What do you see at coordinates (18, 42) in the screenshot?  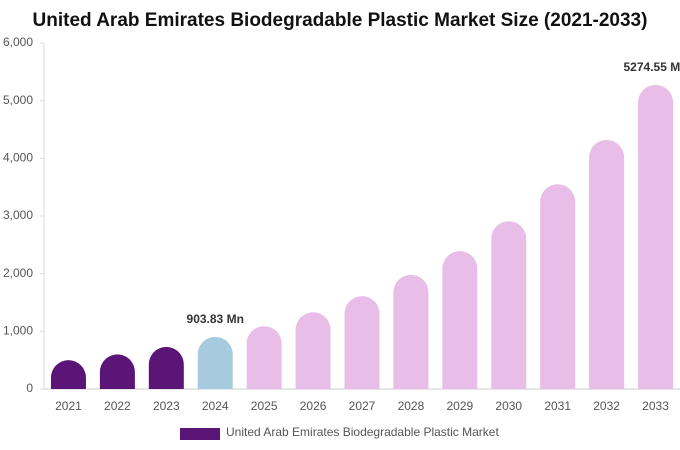 I see `y-tick-label: 6,000` at bounding box center [18, 42].